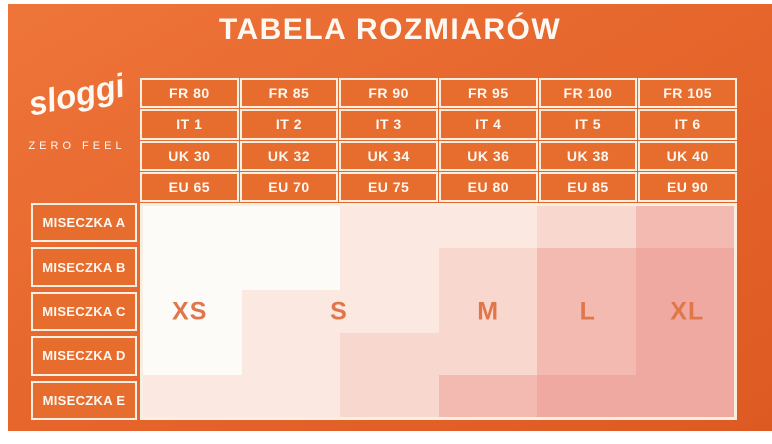 The height and width of the screenshot is (444, 772). I want to click on cup-row-label: MISECZKA C, so click(84, 311).